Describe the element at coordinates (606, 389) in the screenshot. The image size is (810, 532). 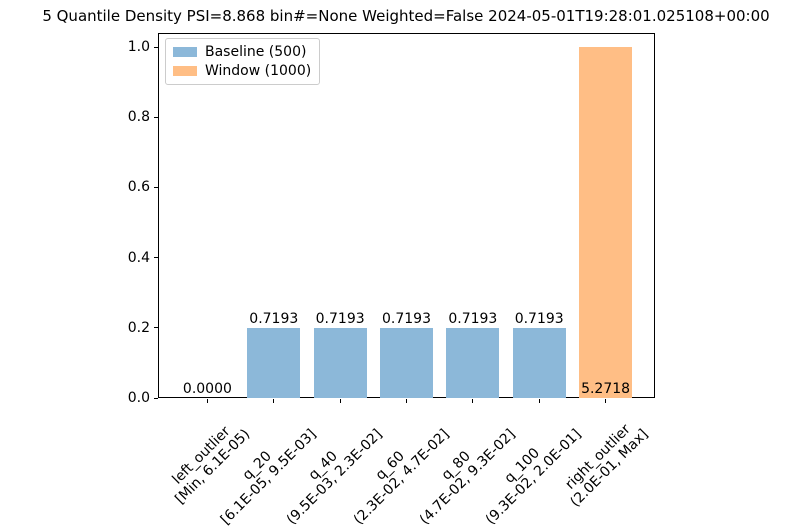
I see `bar-value-label: 5.2718` at that location.